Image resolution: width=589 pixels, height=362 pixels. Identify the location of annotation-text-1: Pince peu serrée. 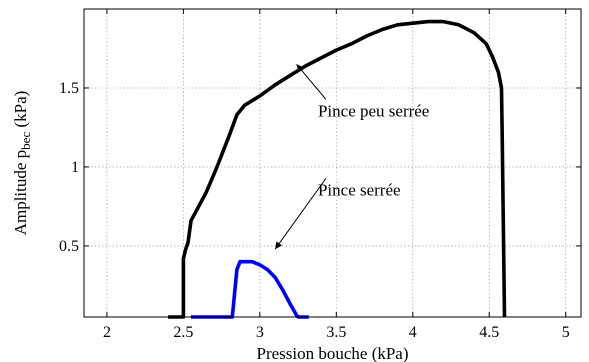
(373, 110).